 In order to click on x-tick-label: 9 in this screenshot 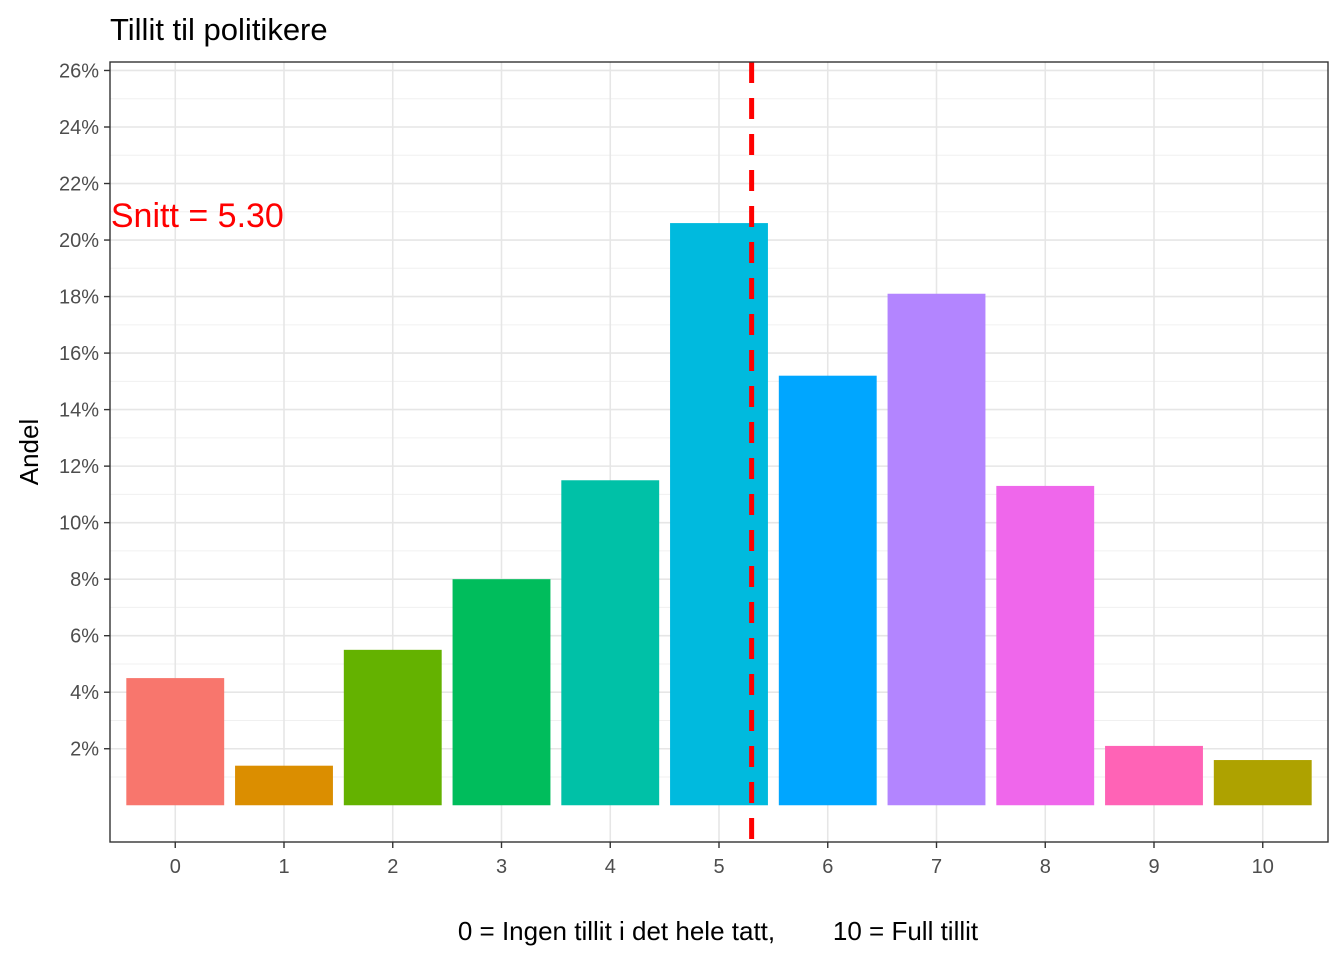, I will do `click(1153, 867)`.